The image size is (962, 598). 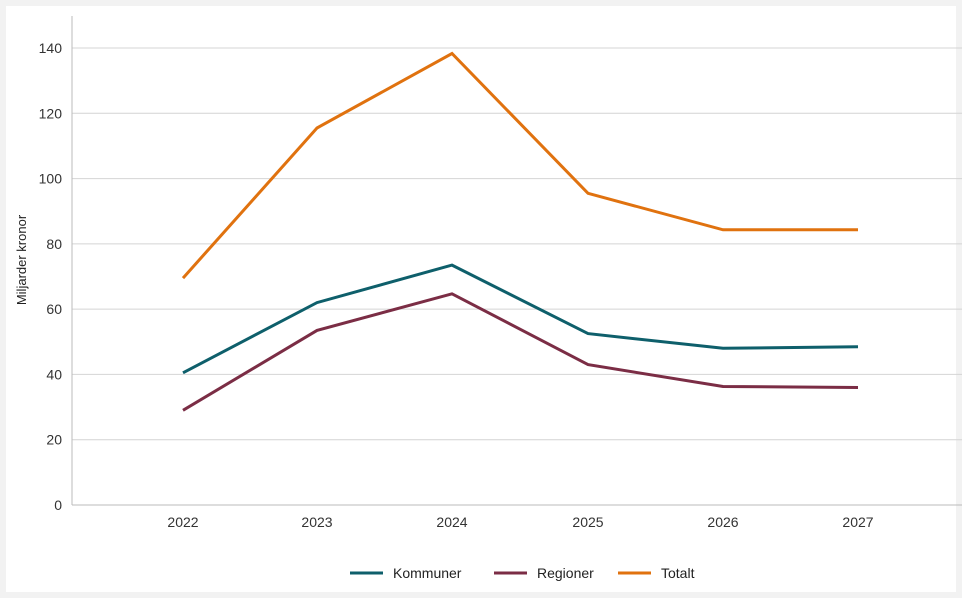 I want to click on x-tick-label: 2026, so click(x=722, y=522).